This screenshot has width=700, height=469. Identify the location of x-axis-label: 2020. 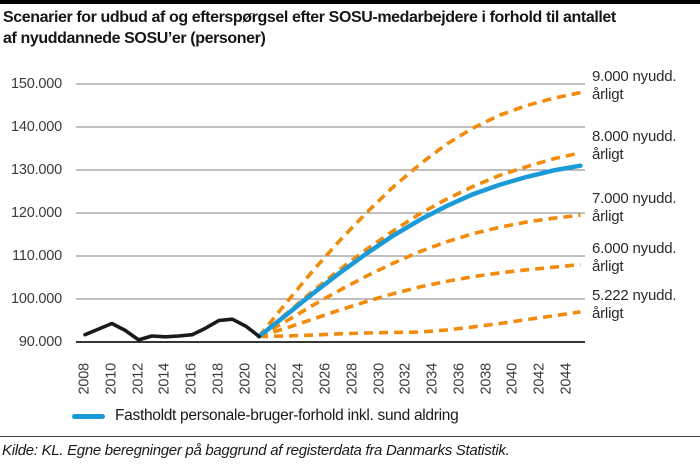
(245, 379).